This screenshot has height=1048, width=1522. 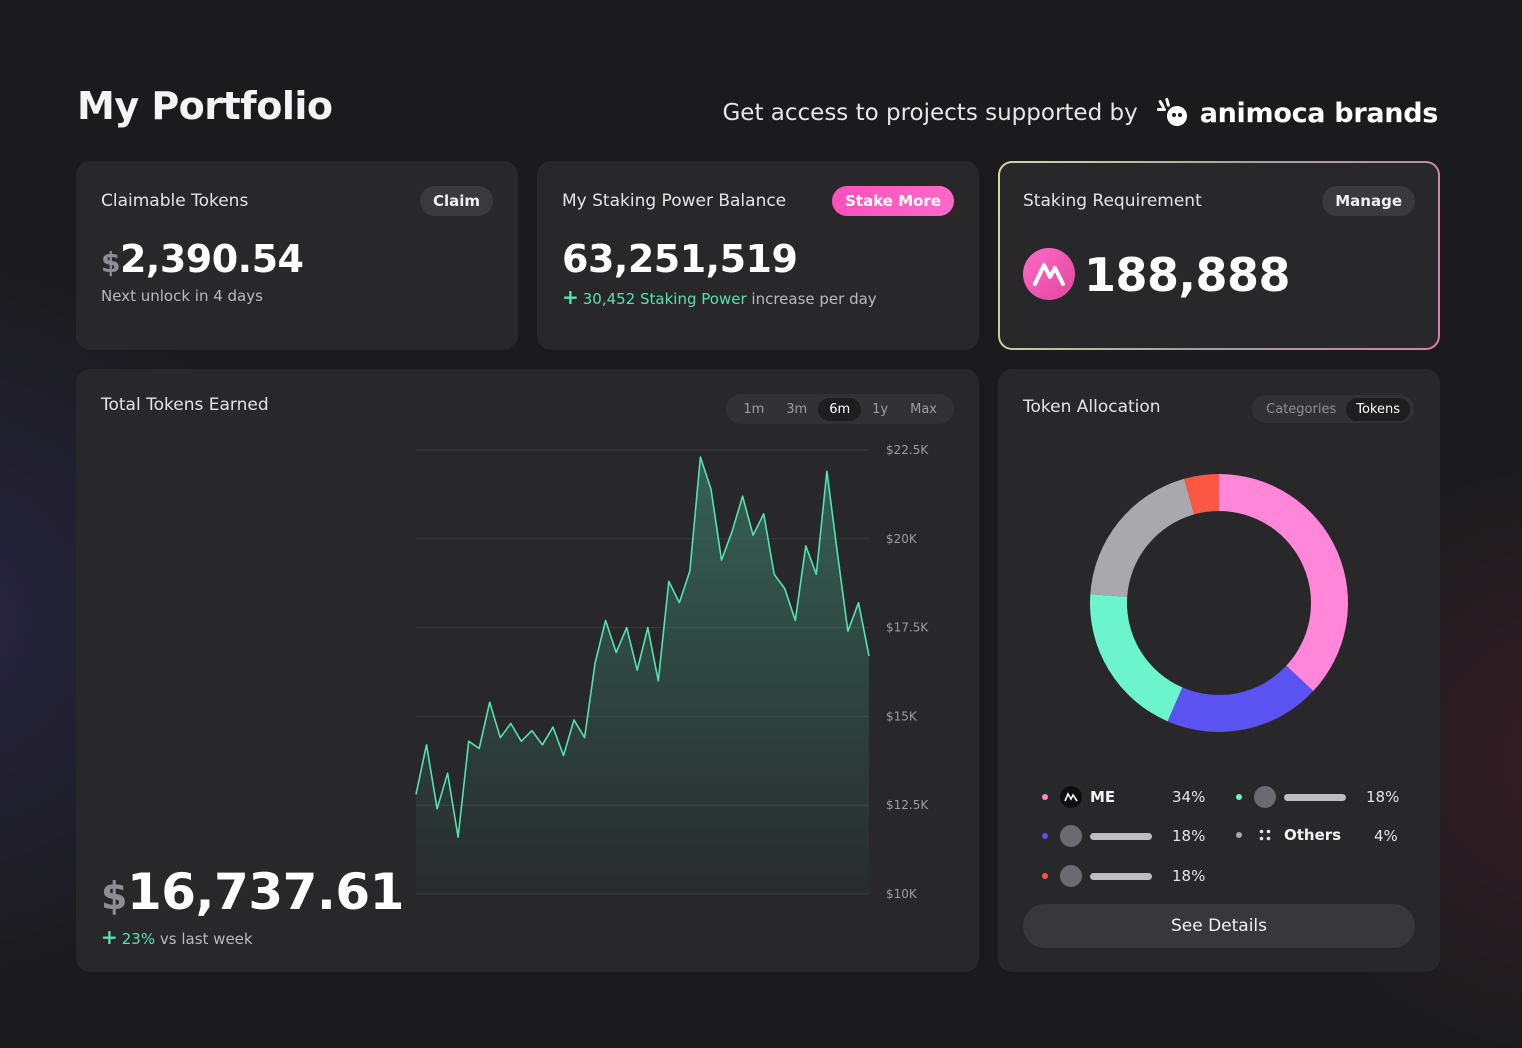 What do you see at coordinates (893, 201) in the screenshot?
I see `stake-more-button: Stake More` at bounding box center [893, 201].